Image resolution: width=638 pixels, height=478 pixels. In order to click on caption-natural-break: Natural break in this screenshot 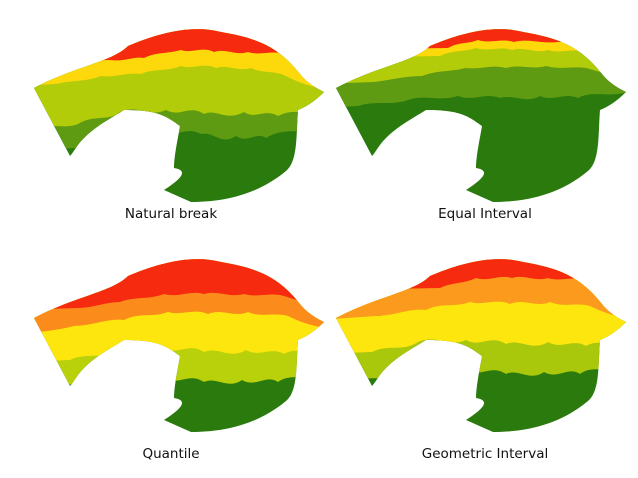, I will do `click(171, 214)`.